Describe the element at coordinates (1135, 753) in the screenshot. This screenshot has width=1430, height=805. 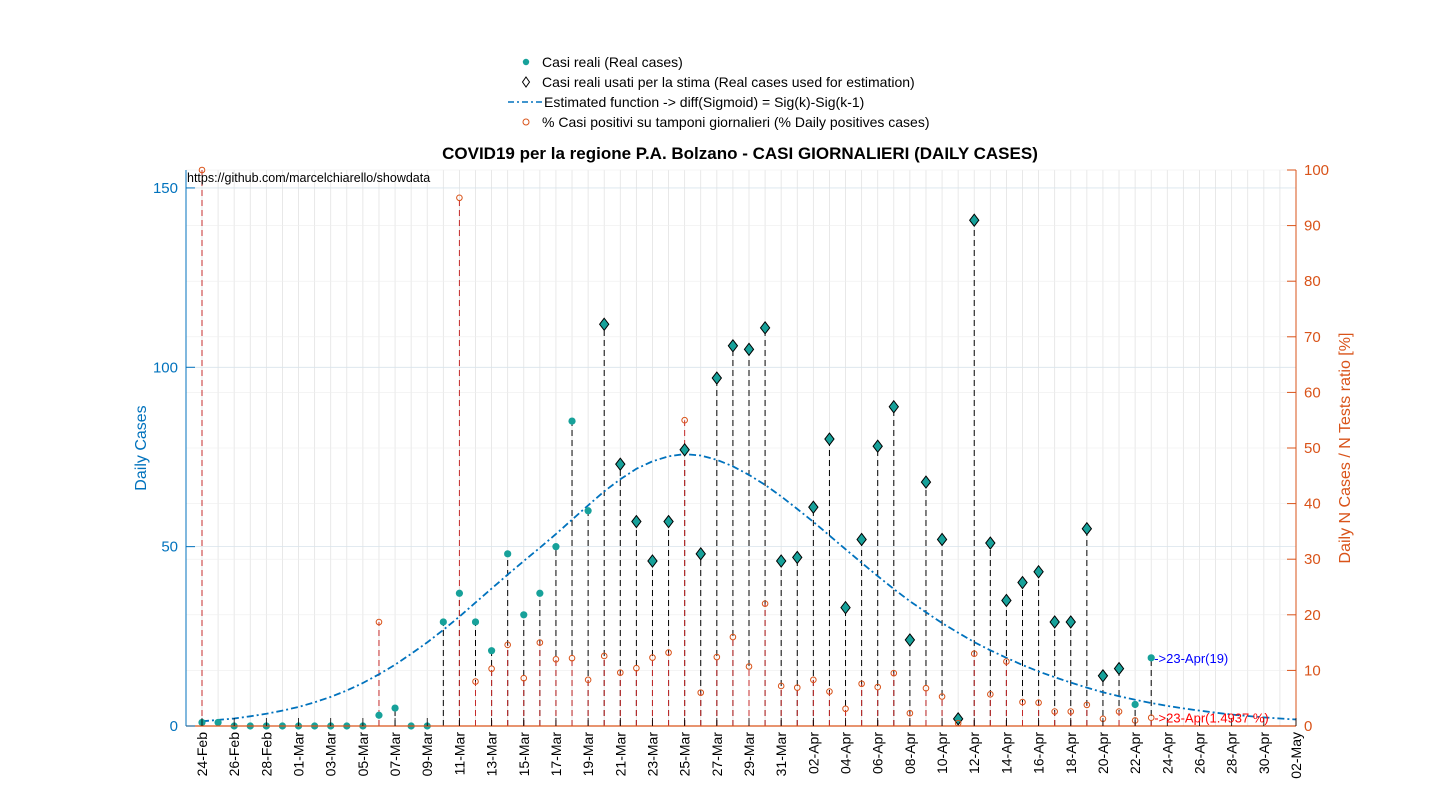
I see `x-tick-label: 22-Apr` at that location.